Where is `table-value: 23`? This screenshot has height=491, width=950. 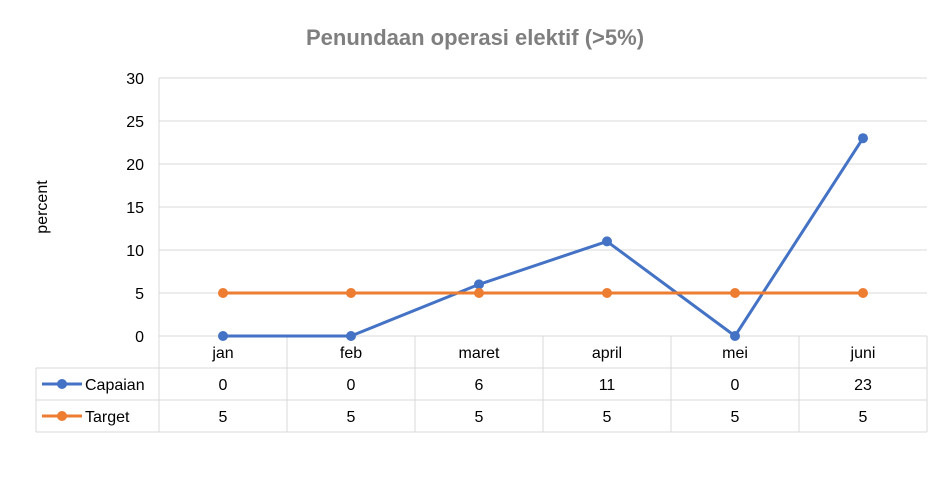 table-value: 23 is located at coordinates (863, 385).